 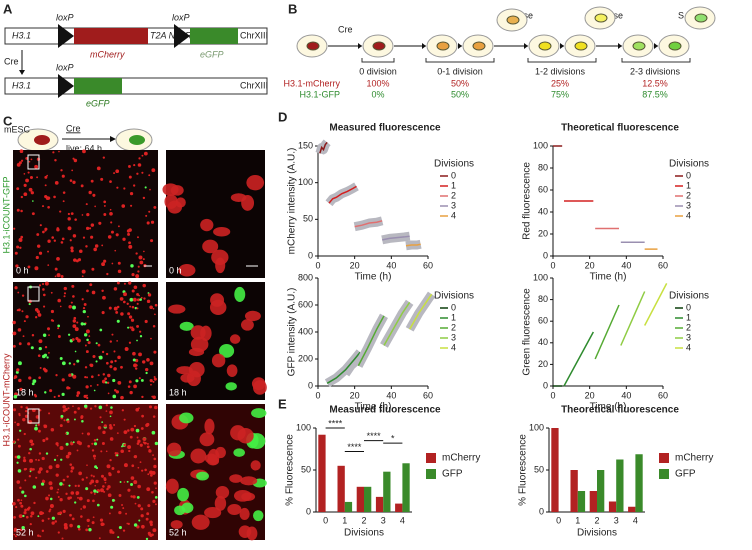 I want to click on x-axis-label: Time (h), so click(x=373, y=407).